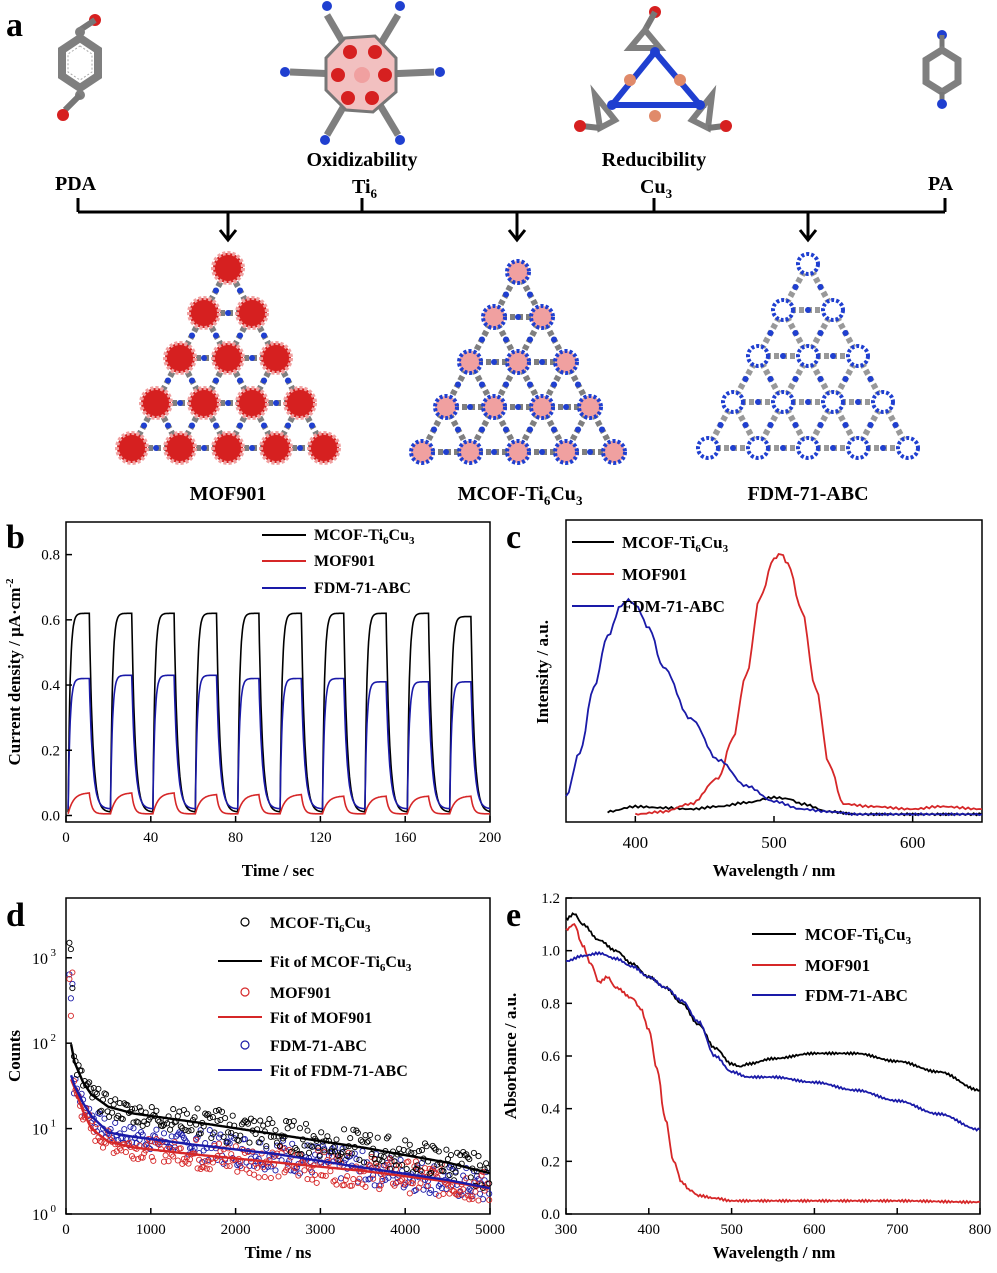 This screenshot has height=1273, width=997. I want to click on ylabel-b: Current density / μA·cm-2, so click(14, 672).